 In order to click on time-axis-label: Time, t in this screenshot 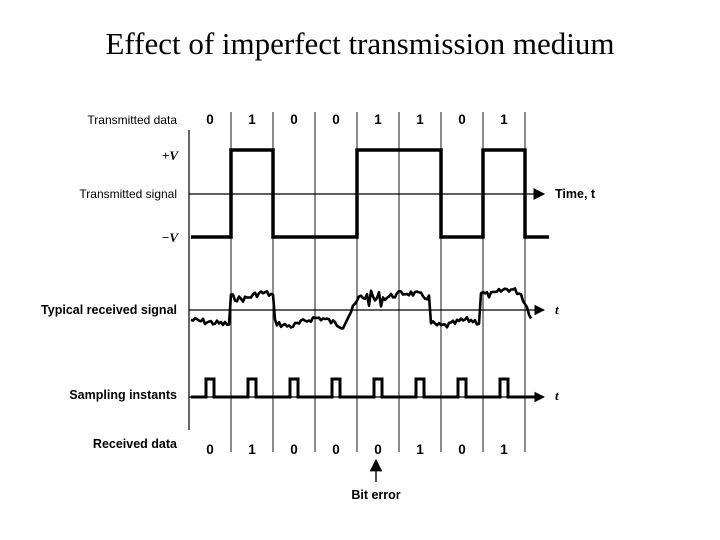, I will do `click(575, 194)`.